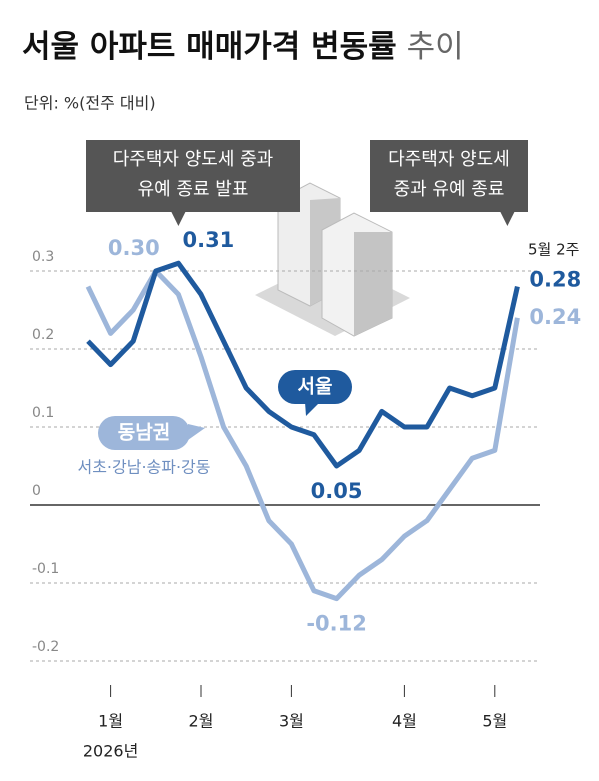 This screenshot has height=781, width=599. I want to click on legend-label: 동남권, so click(144, 433).